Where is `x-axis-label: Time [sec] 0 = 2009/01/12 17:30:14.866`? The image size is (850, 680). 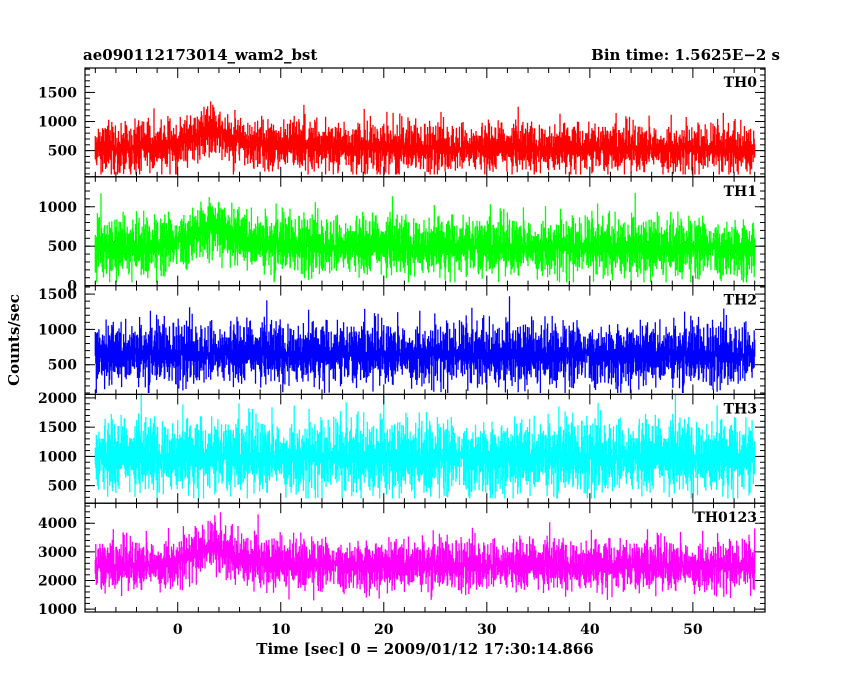
x-axis-label: Time [sec] 0 = 2009/01/12 17:30:14.866 is located at coordinates (424, 649).